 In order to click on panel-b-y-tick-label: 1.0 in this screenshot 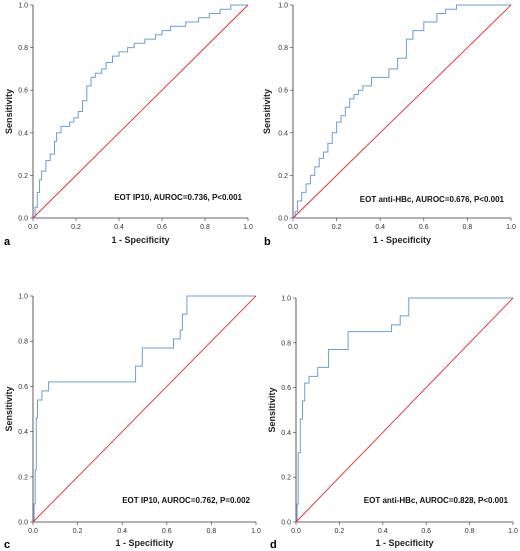, I will do `click(283, 6)`.